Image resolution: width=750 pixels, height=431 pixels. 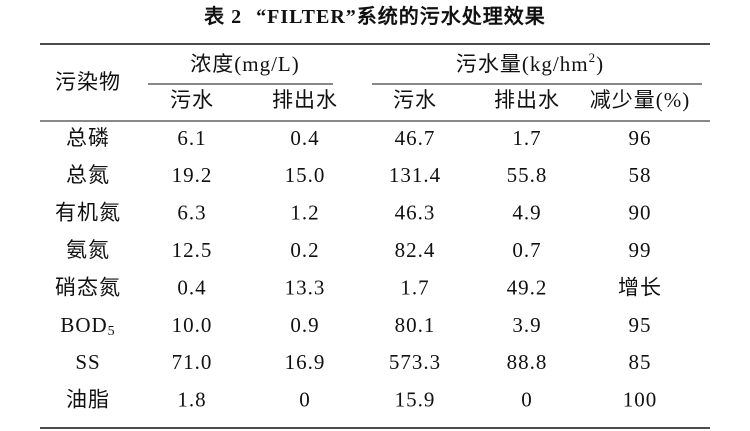 I want to click on title-text: “FILTER”系统的污水处理效果, so click(x=401, y=16).